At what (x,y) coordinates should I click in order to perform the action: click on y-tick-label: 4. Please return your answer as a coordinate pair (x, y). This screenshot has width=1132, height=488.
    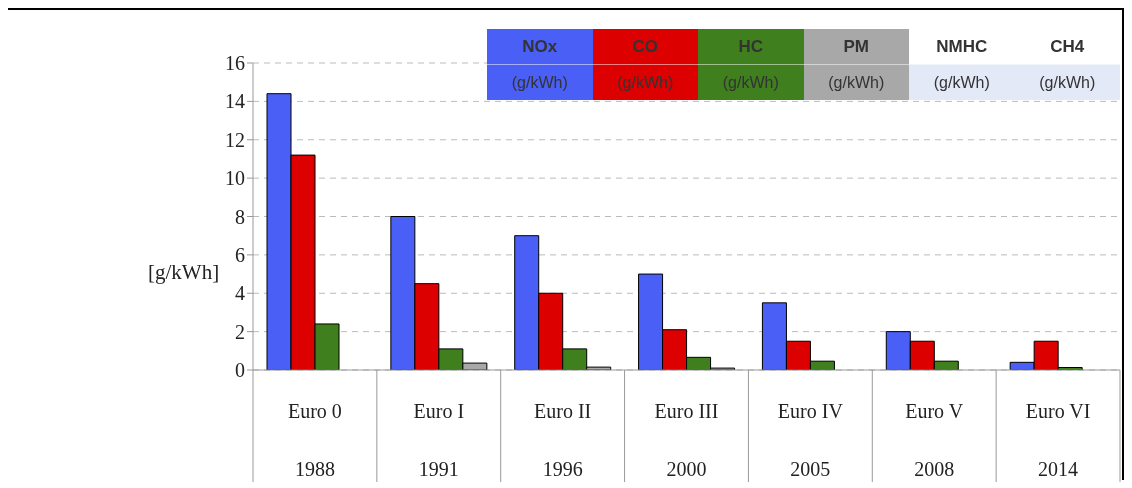
    Looking at the image, I should click on (240, 293).